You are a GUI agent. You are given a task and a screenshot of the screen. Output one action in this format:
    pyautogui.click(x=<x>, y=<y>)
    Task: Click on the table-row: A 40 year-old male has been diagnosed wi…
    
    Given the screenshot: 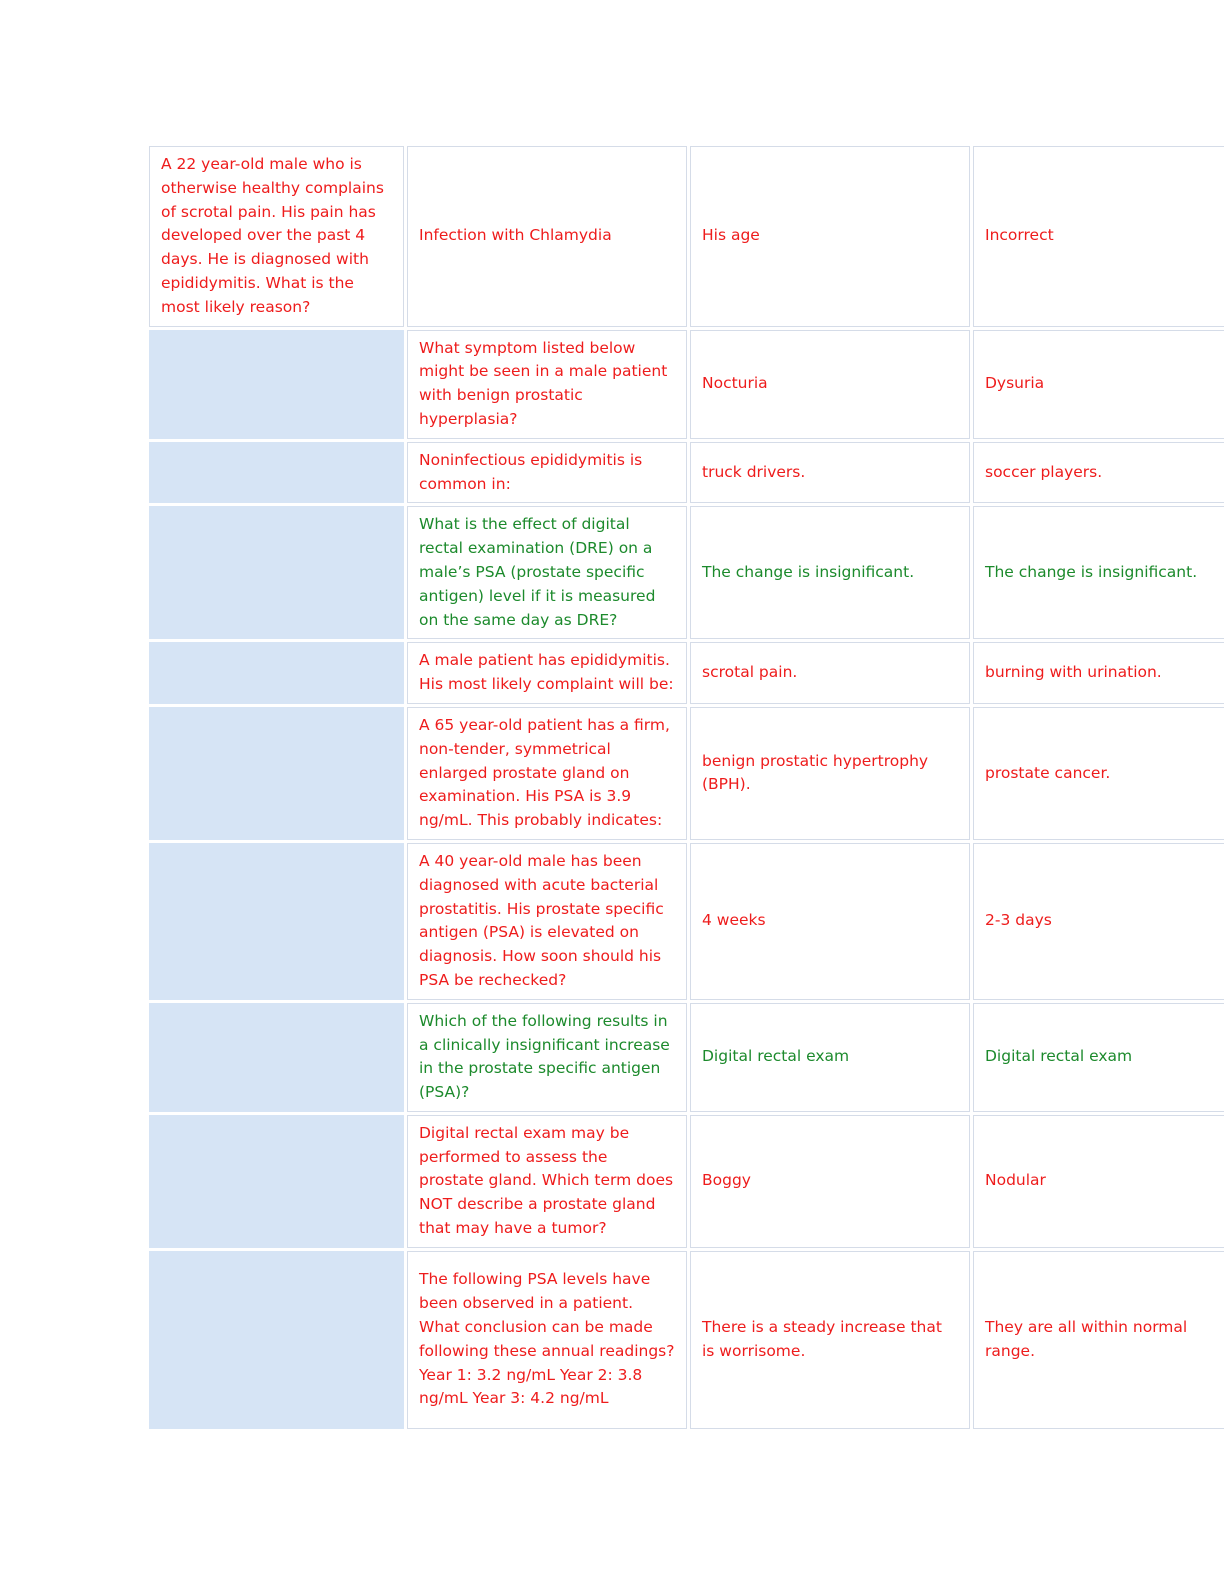 What is the action you would take?
    pyautogui.click(x=686, y=921)
    